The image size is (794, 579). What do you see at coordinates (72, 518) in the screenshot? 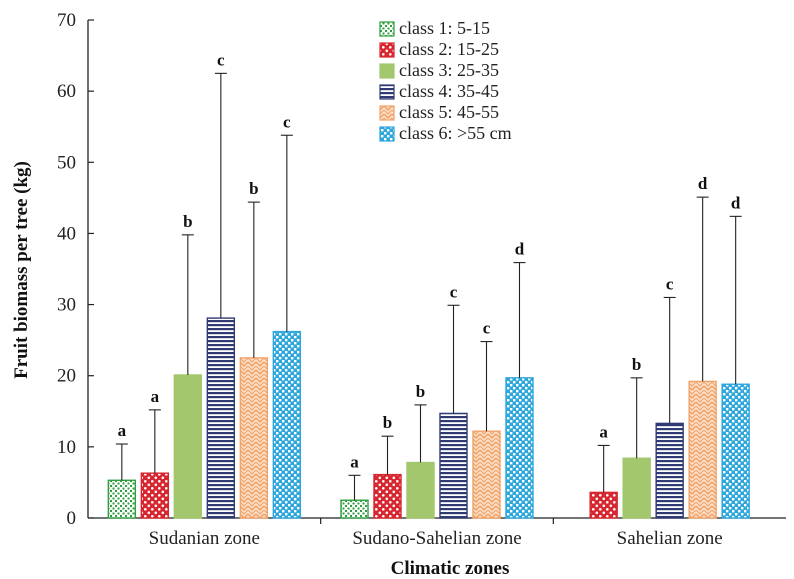
I see `y-tick-label: 0` at bounding box center [72, 518].